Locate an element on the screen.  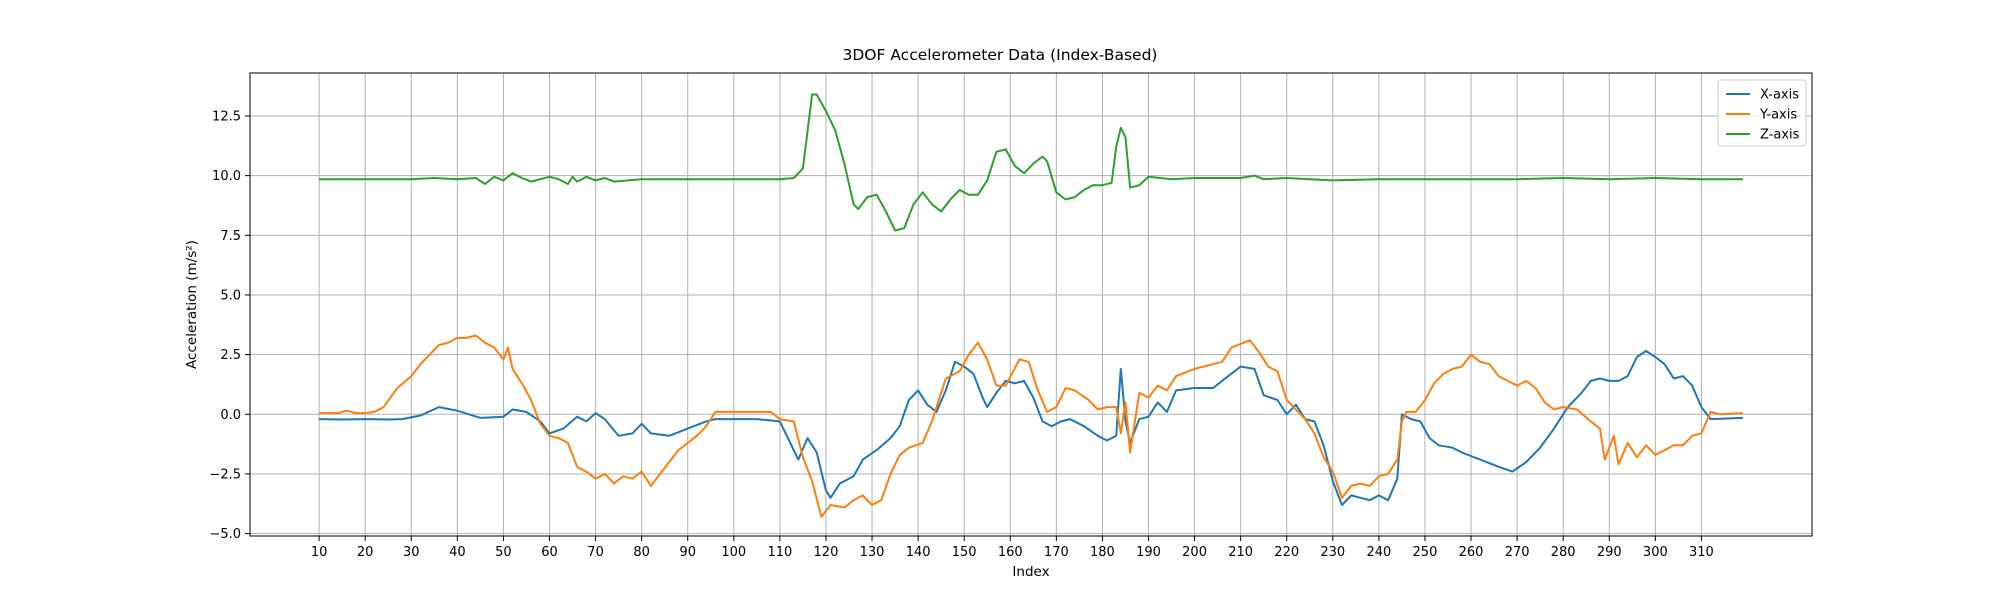
legend-box is located at coordinates (1762, 113).